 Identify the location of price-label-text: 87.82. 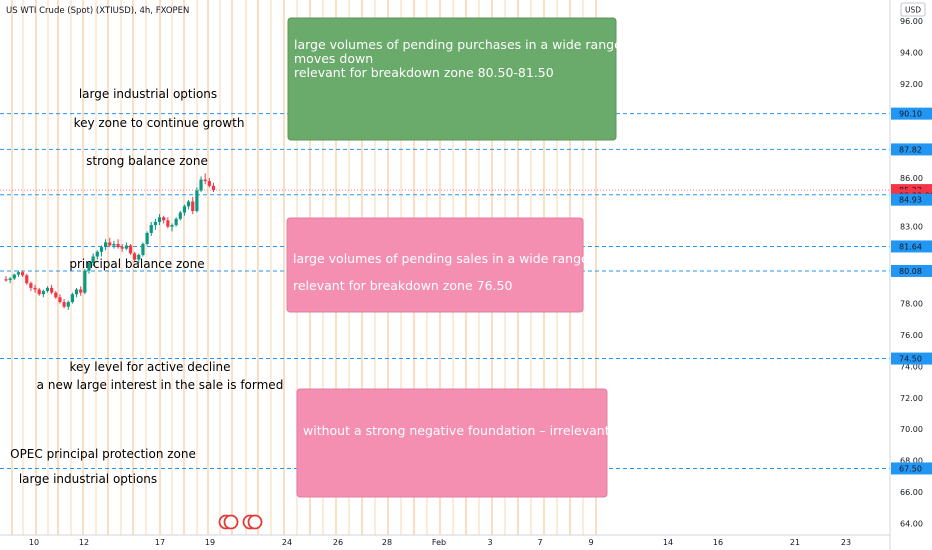
(910, 149).